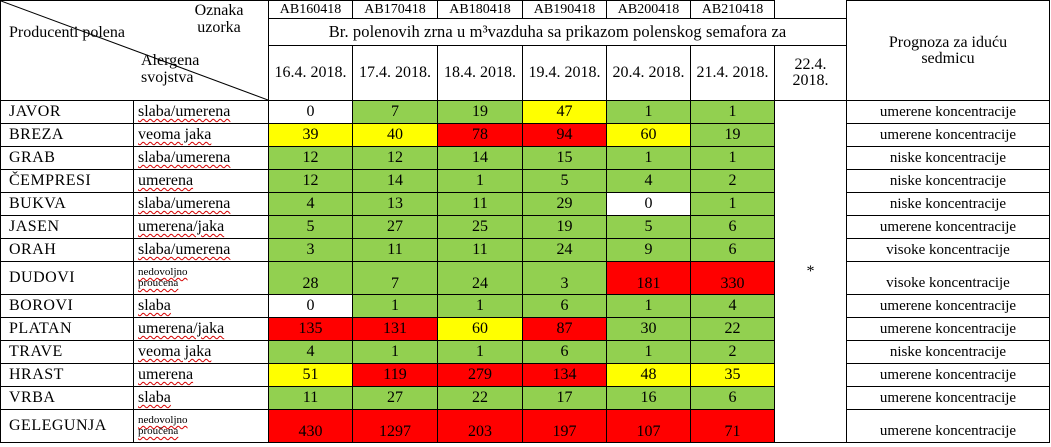 This screenshot has width=1051, height=447. What do you see at coordinates (948, 50) in the screenshot?
I see `forecast-header: Prognoza za iduću sedmicu` at bounding box center [948, 50].